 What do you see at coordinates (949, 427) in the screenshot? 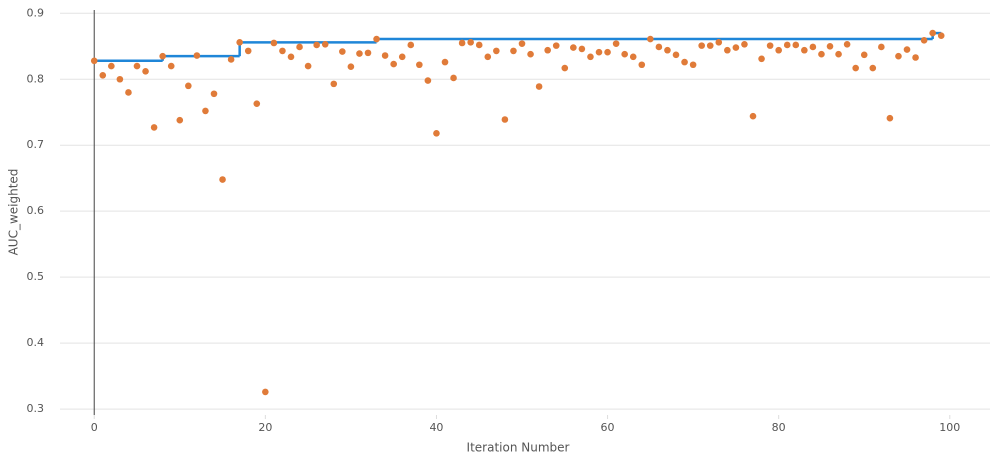
I see `x-tick-label: 100` at bounding box center [949, 427].